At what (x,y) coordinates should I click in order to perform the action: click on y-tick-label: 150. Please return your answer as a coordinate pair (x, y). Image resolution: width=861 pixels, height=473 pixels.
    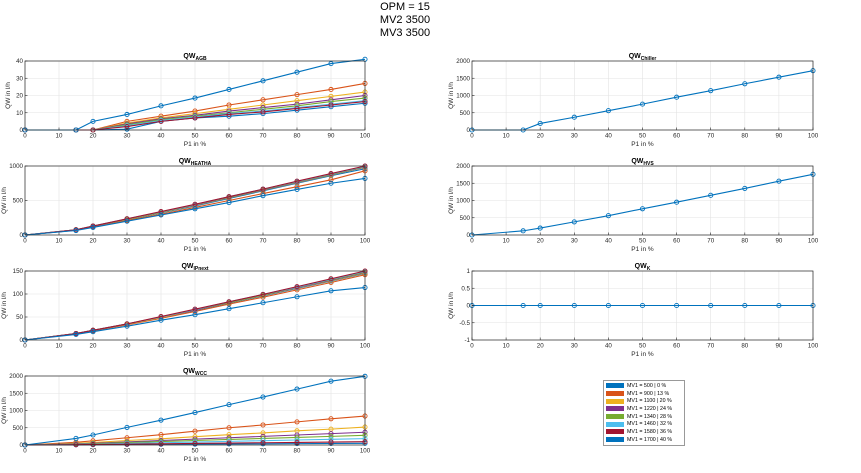
    Looking at the image, I should click on (18, 271).